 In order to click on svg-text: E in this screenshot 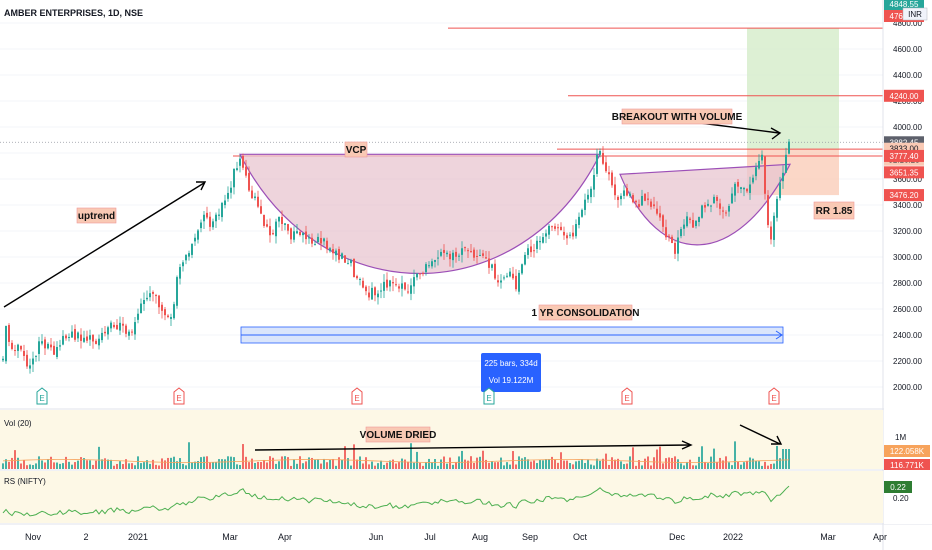, I will do `click(41, 398)`.